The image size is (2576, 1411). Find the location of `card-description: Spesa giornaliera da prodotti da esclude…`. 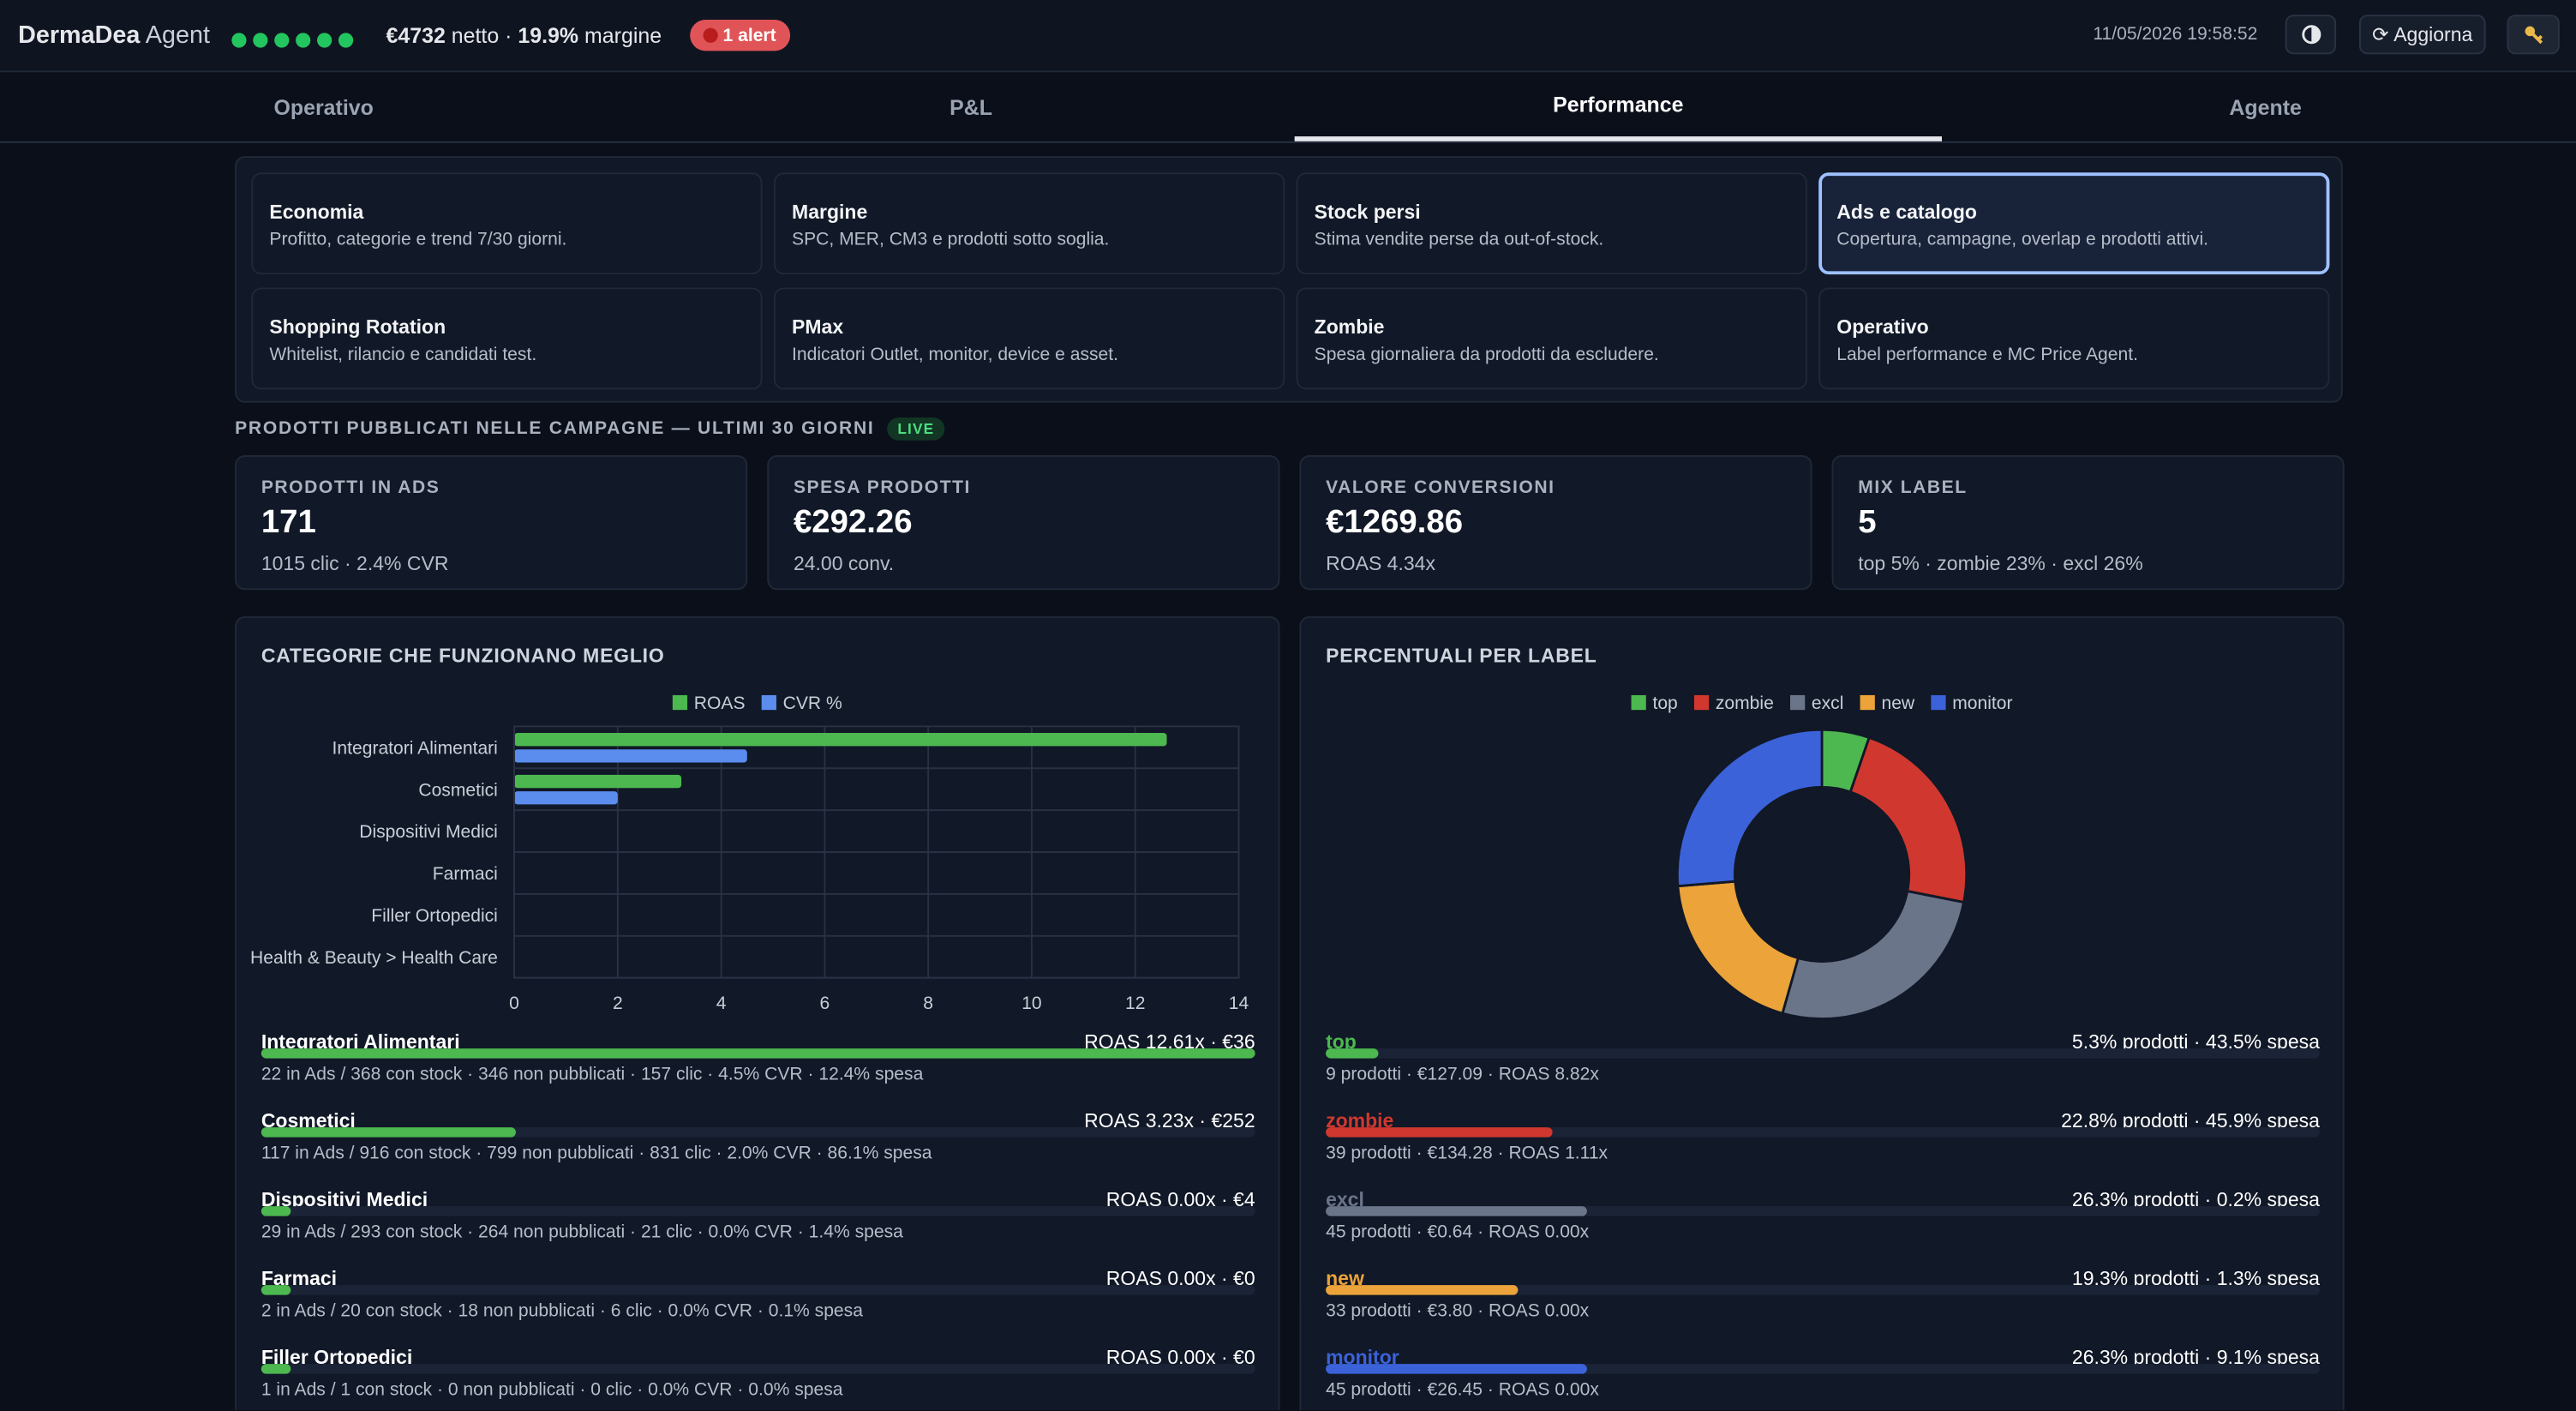

card-description: Spesa giornaliera da prodotti da esclude… is located at coordinates (1486, 355).